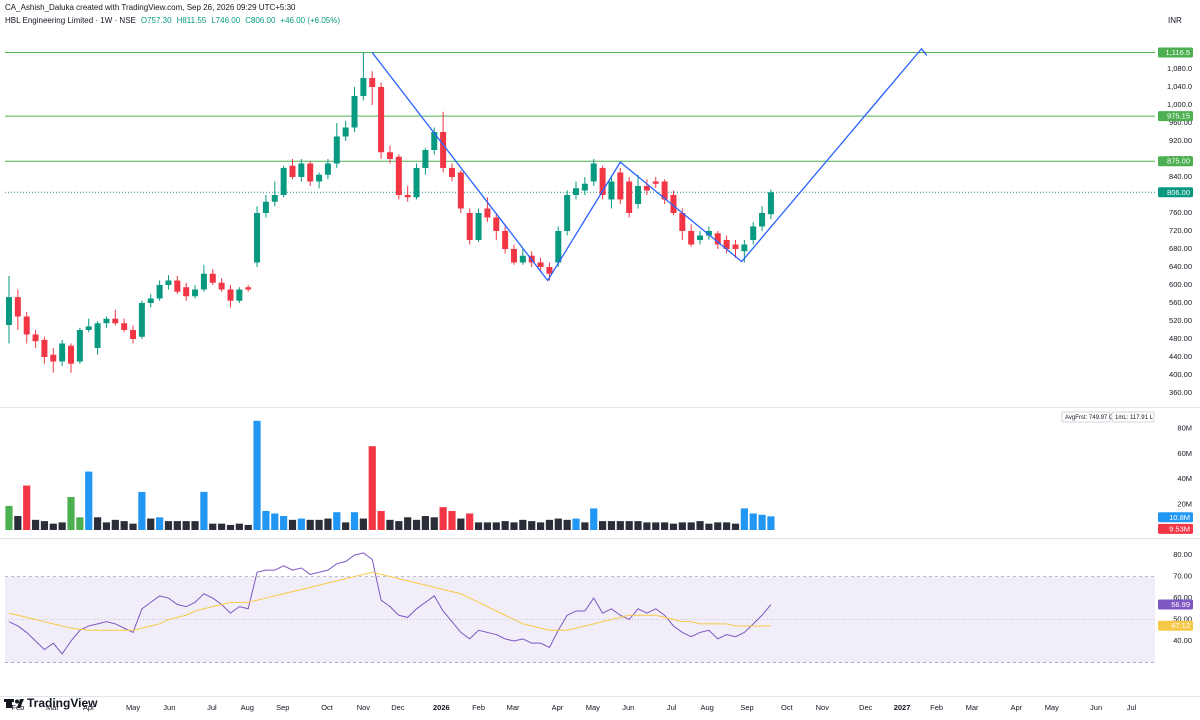  Describe the element at coordinates (17, 701) in the screenshot. I see `logo-mark` at that location.